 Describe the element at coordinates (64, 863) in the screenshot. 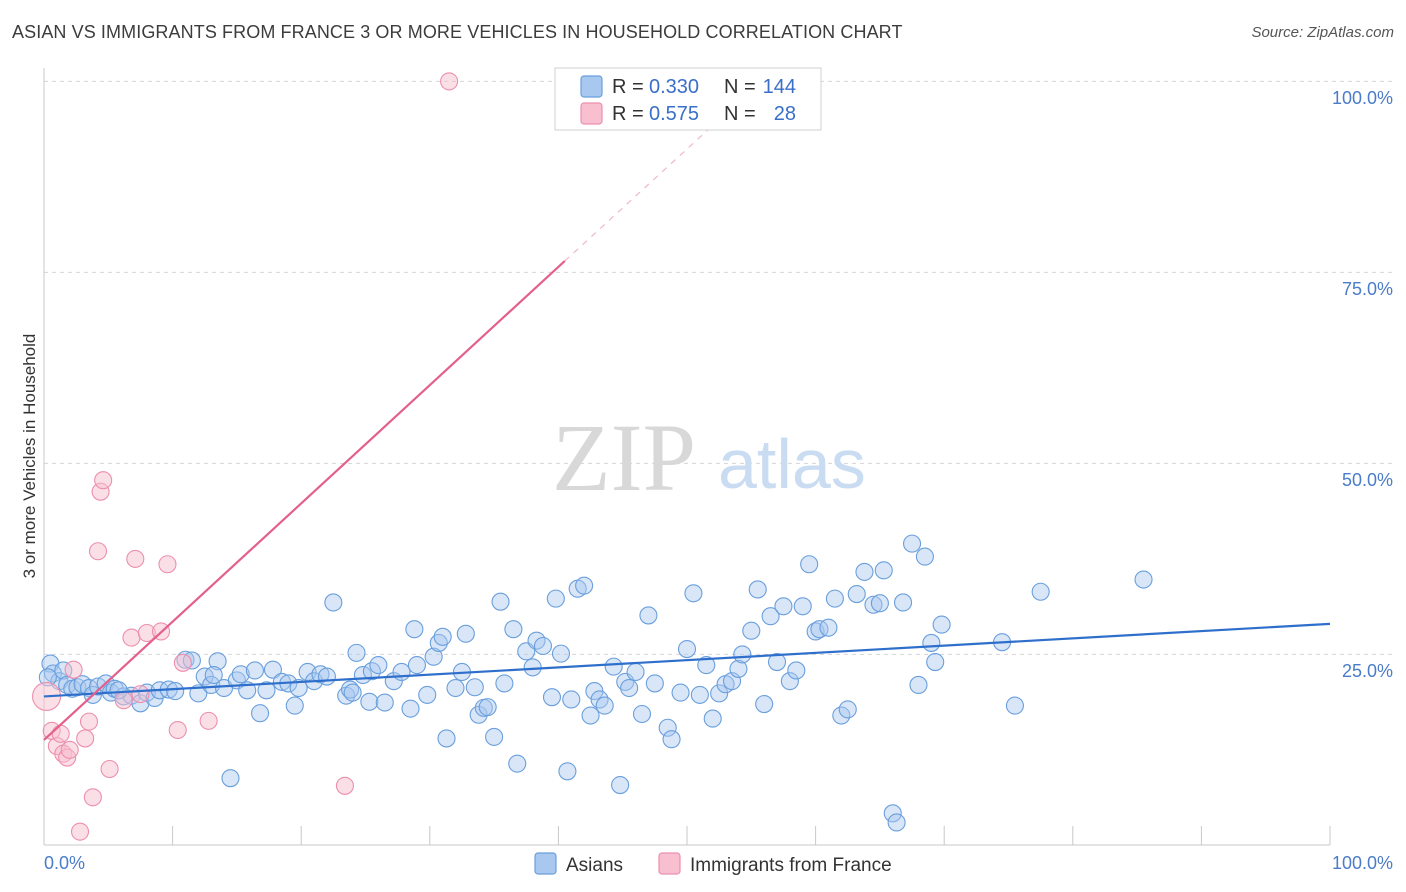

I see `x-tick-0: 0.0%` at that location.